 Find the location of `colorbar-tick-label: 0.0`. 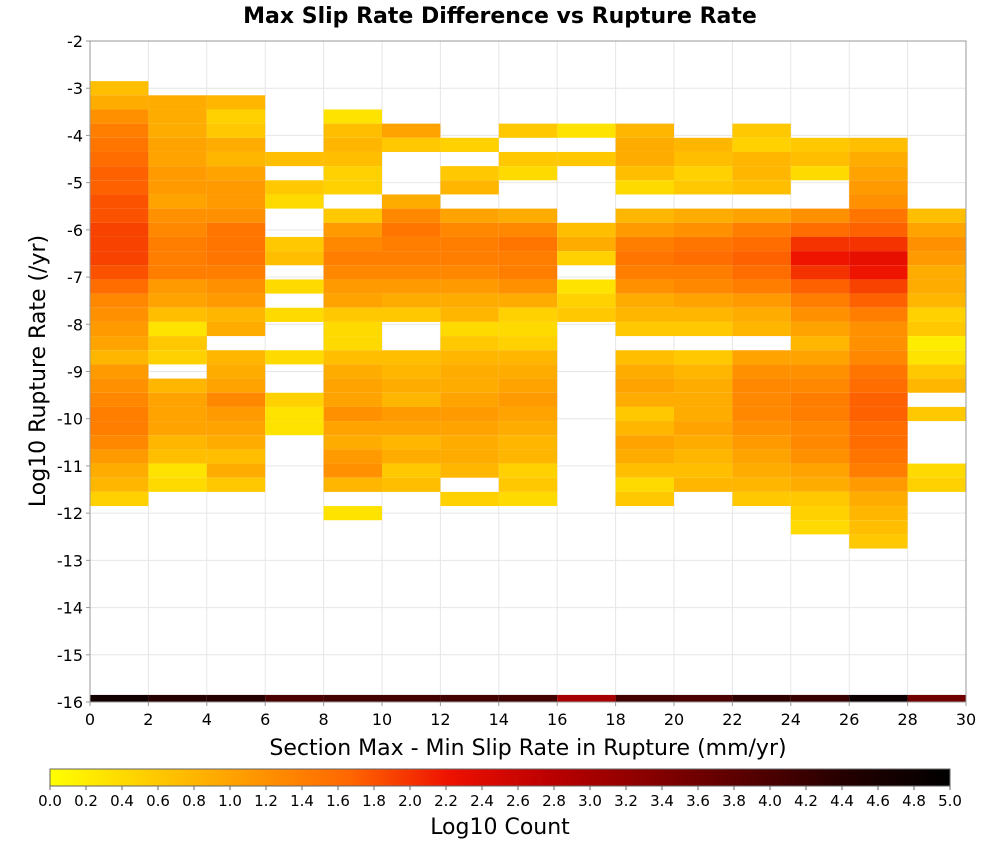

colorbar-tick-label: 0.0 is located at coordinates (50, 801).